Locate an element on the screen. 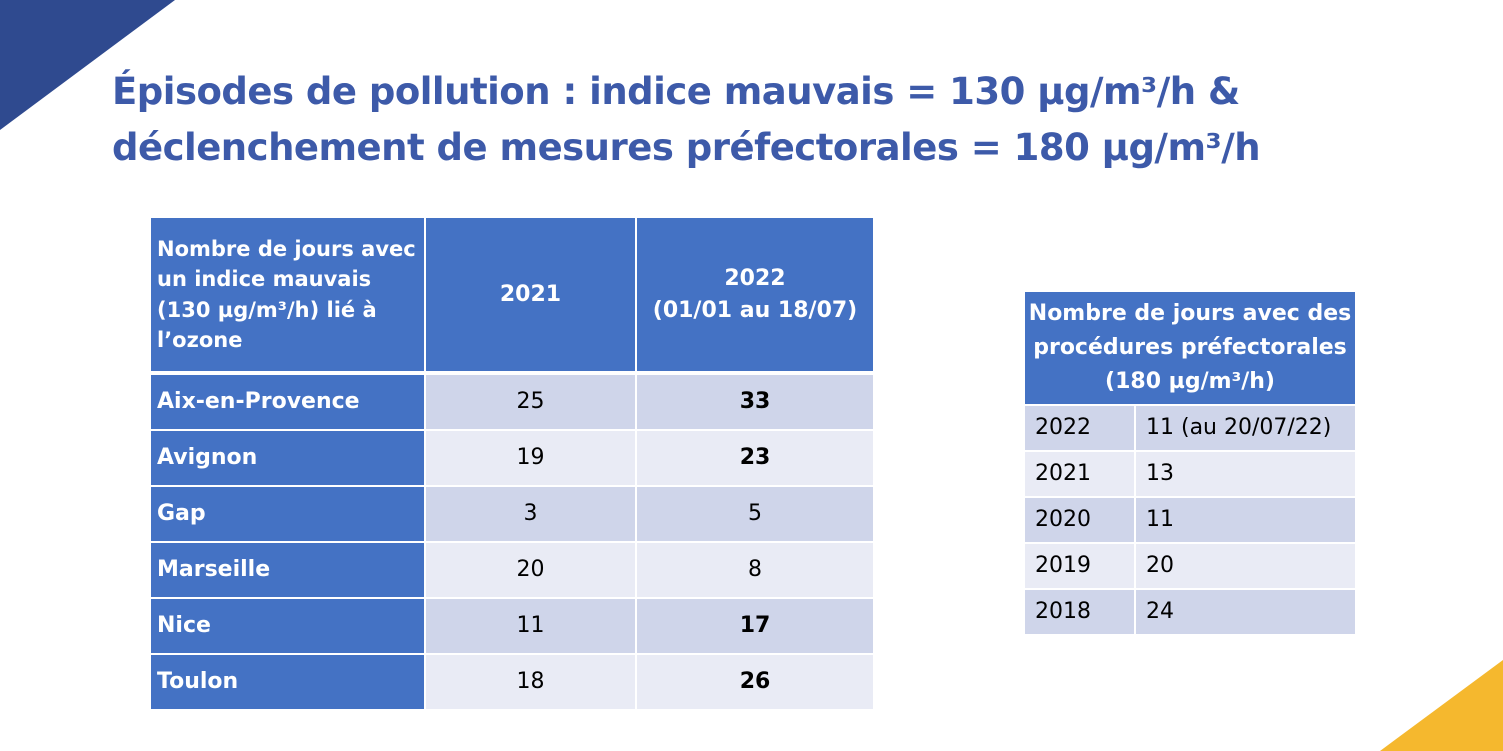 The width and height of the screenshot is (1503, 751). table-cell: 5 is located at coordinates (755, 514).